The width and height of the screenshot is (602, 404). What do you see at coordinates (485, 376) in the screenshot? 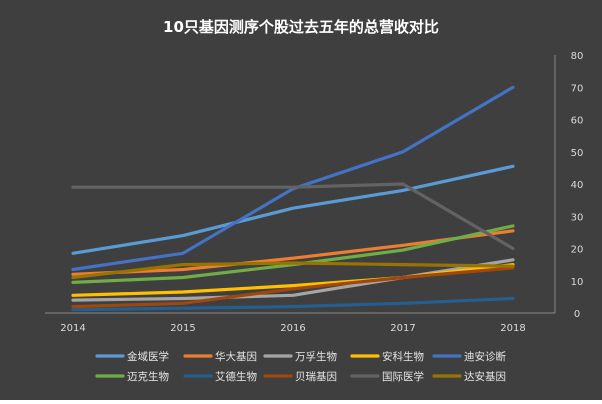
I see `legend-label: 达安基因` at bounding box center [485, 376].